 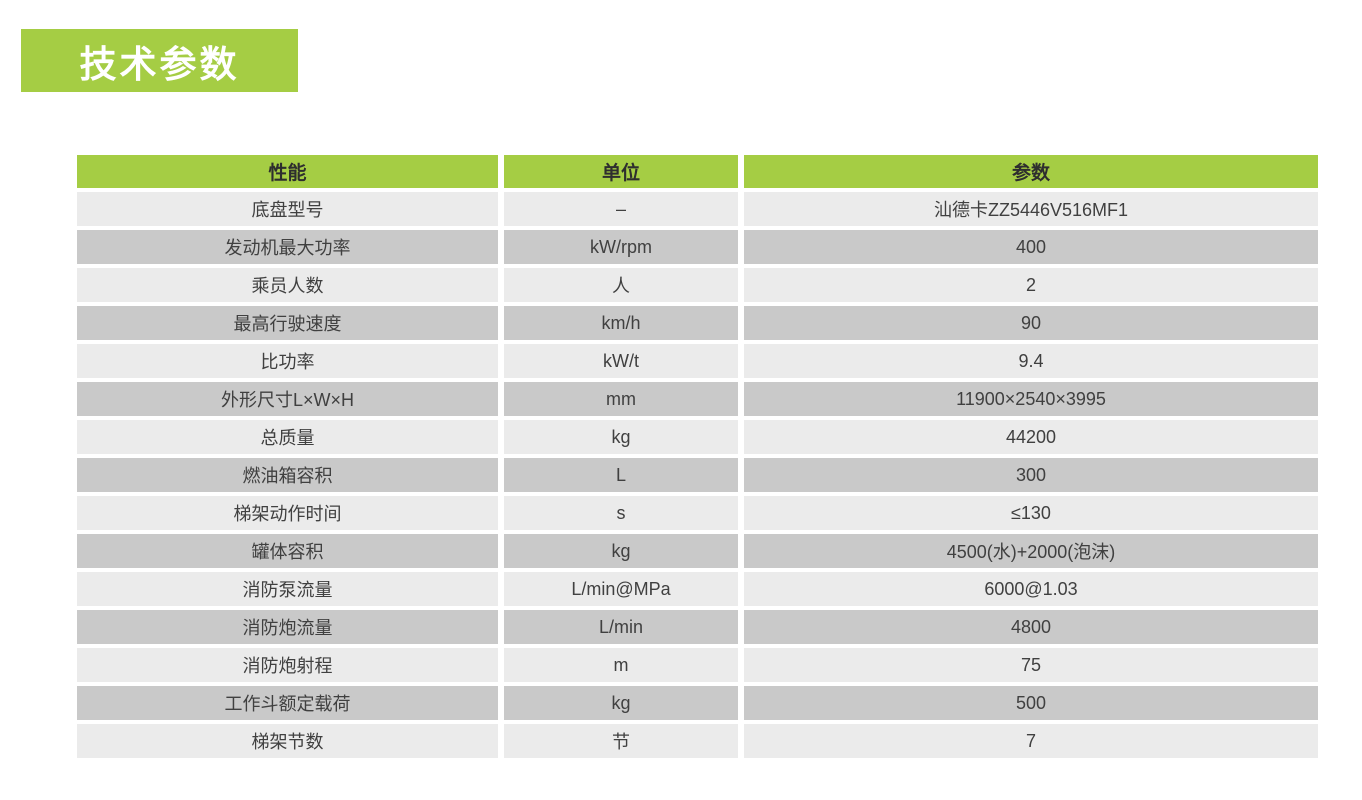 I want to click on spec-name-cell: 消防炮流量, so click(x=287, y=627).